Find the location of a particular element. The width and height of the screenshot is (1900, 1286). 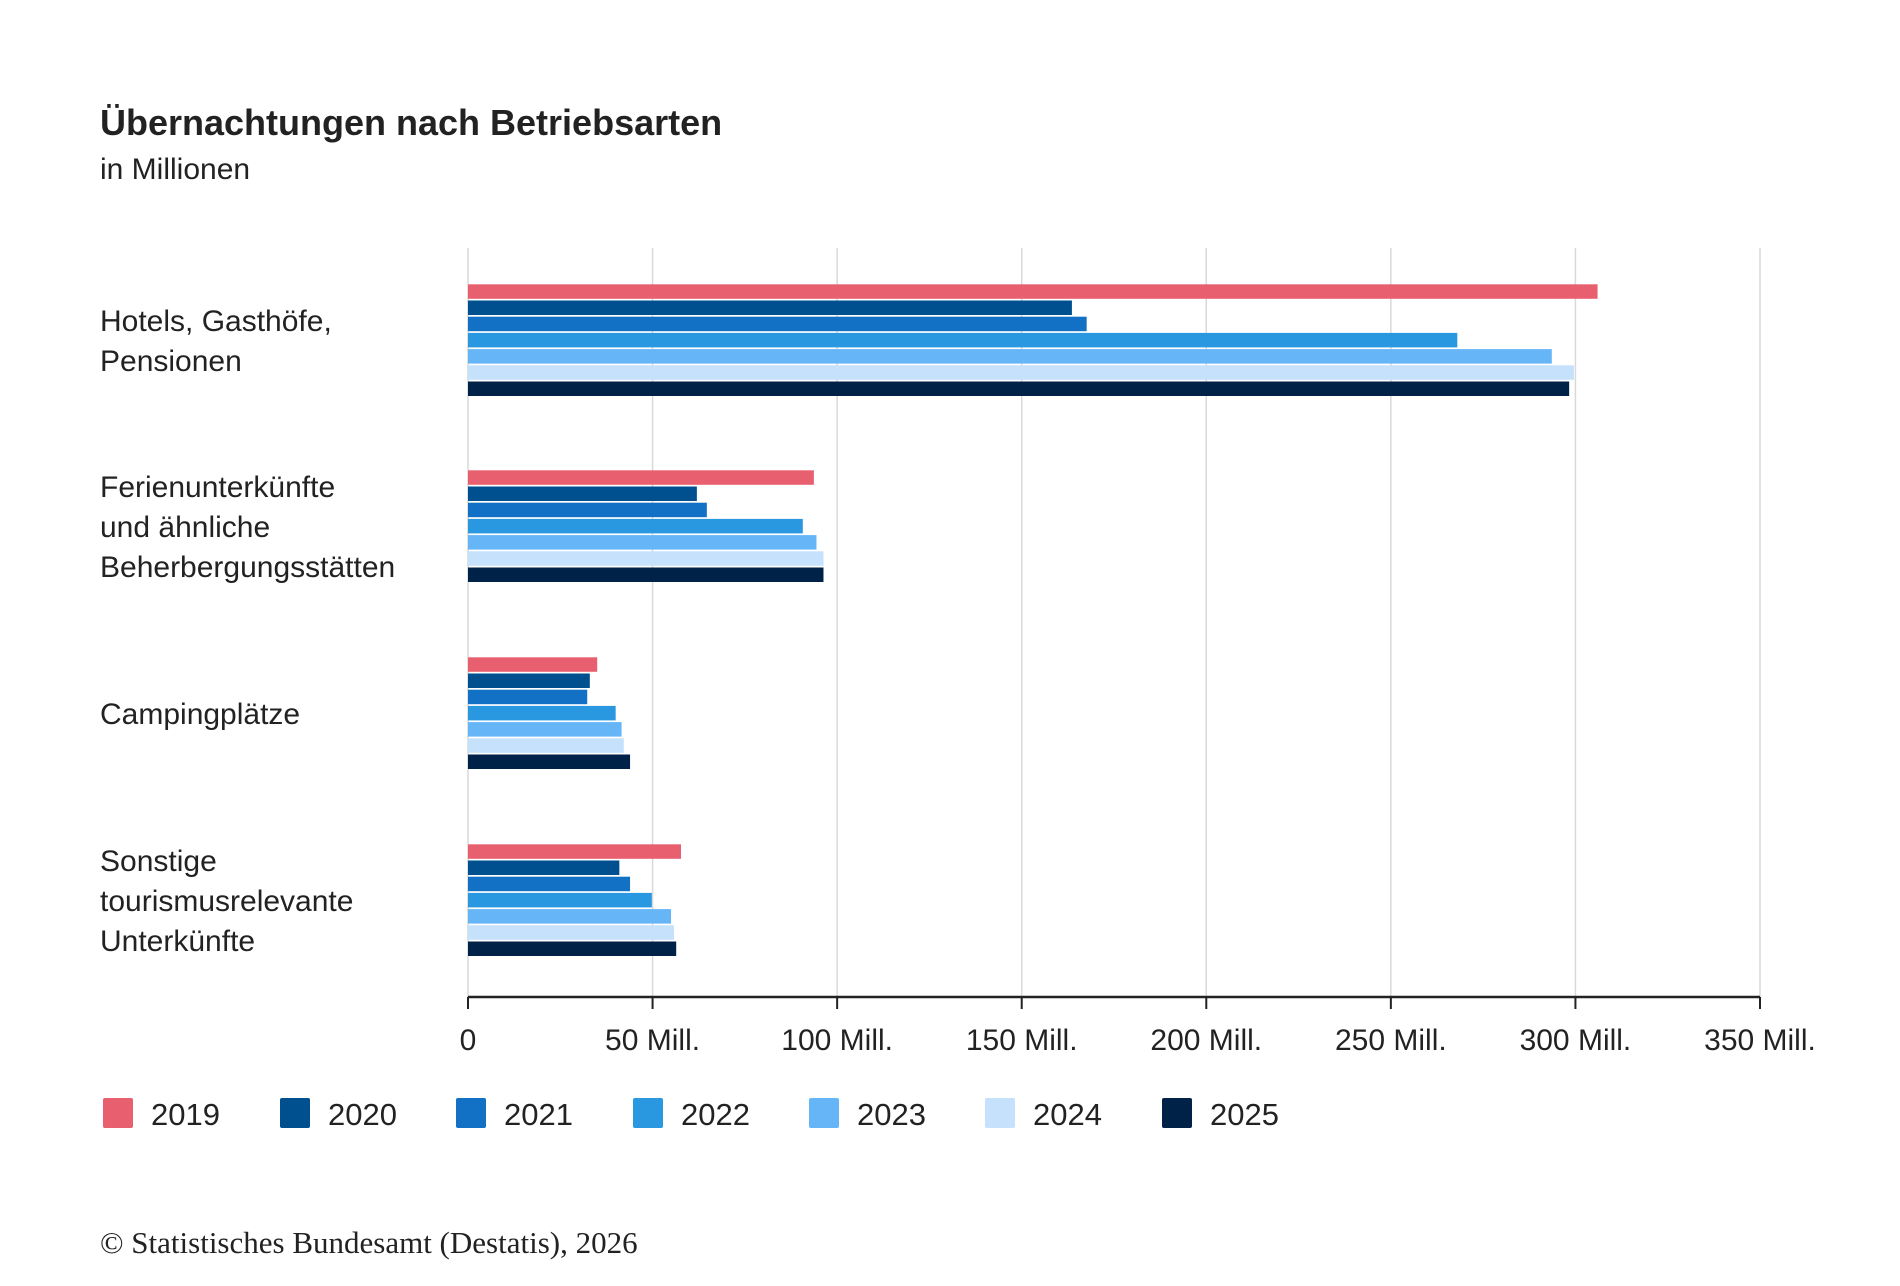

chart-subtitle: in Millionen is located at coordinates (175, 169).